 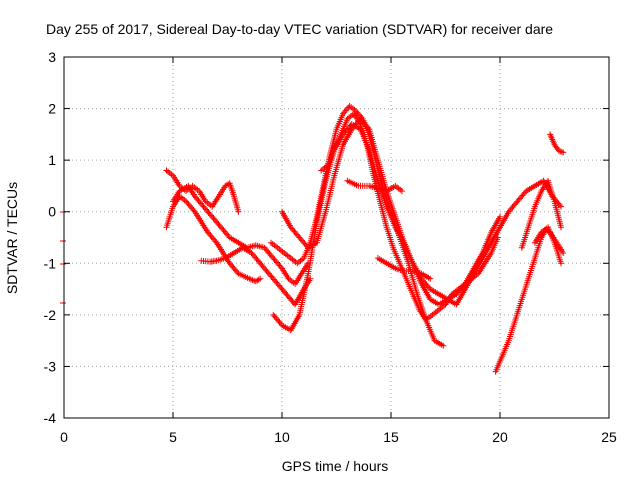 What do you see at coordinates (52, 57) in the screenshot?
I see `y-tick-label: 3` at bounding box center [52, 57].